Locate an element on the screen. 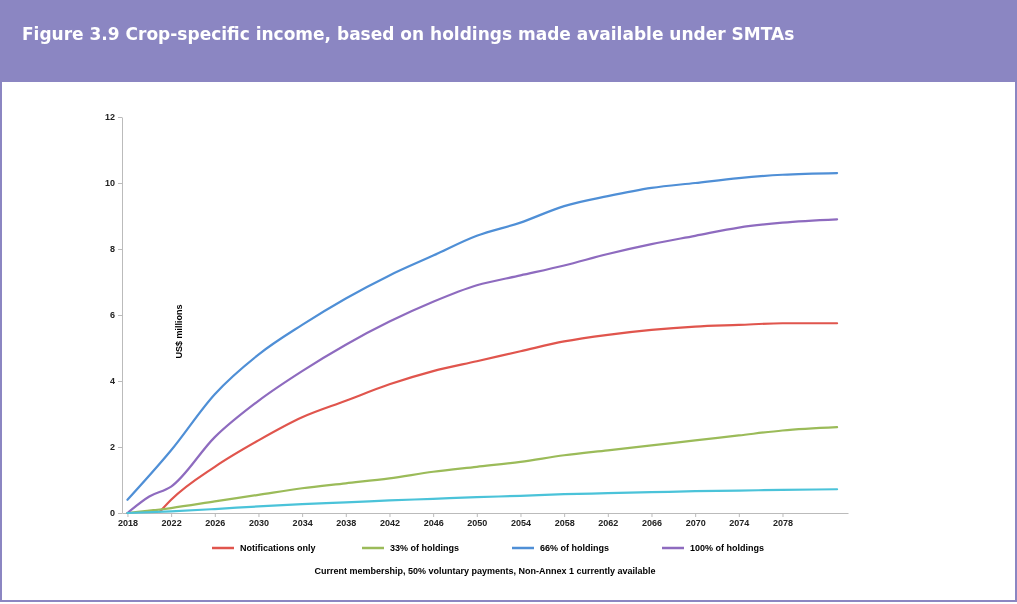  y-tick-label: 4 is located at coordinates (112, 381).